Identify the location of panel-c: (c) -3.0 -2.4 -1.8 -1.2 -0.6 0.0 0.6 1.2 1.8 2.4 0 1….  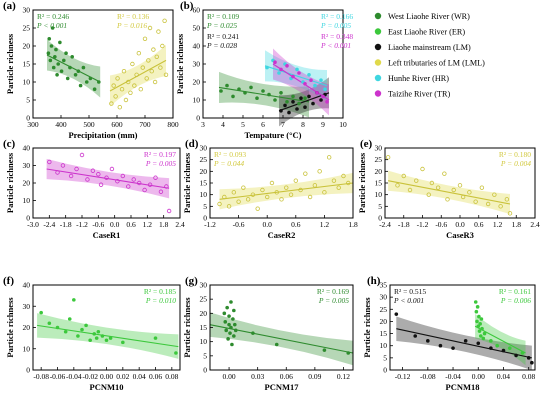
(94, 189).